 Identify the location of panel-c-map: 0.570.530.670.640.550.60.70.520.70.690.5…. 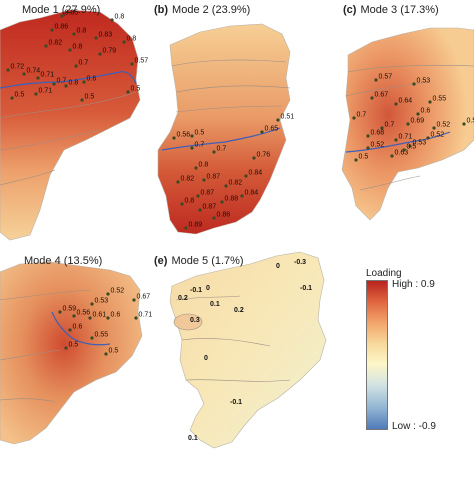
(408, 124).